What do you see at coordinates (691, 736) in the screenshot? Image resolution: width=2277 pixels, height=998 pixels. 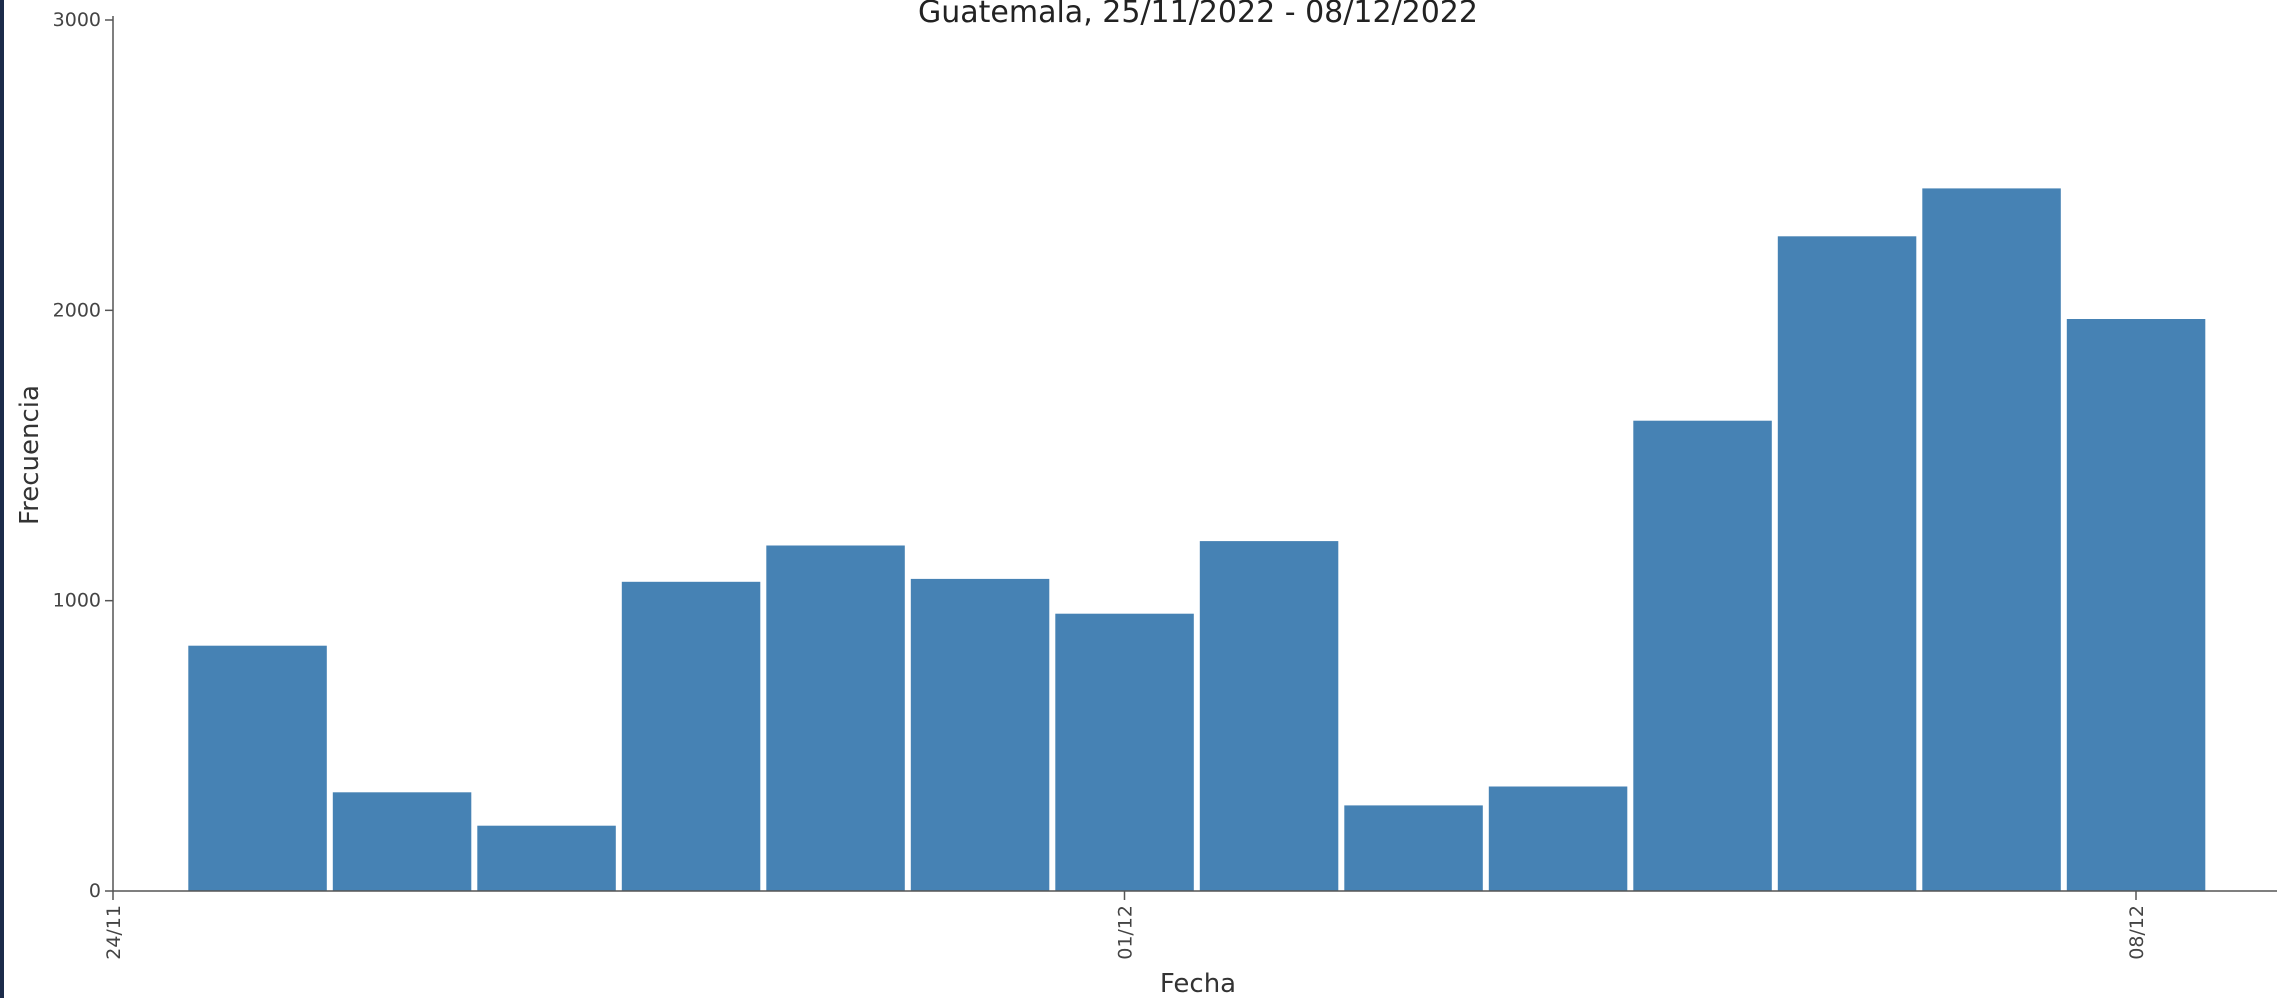 I see `bar-28/11` at bounding box center [691, 736].